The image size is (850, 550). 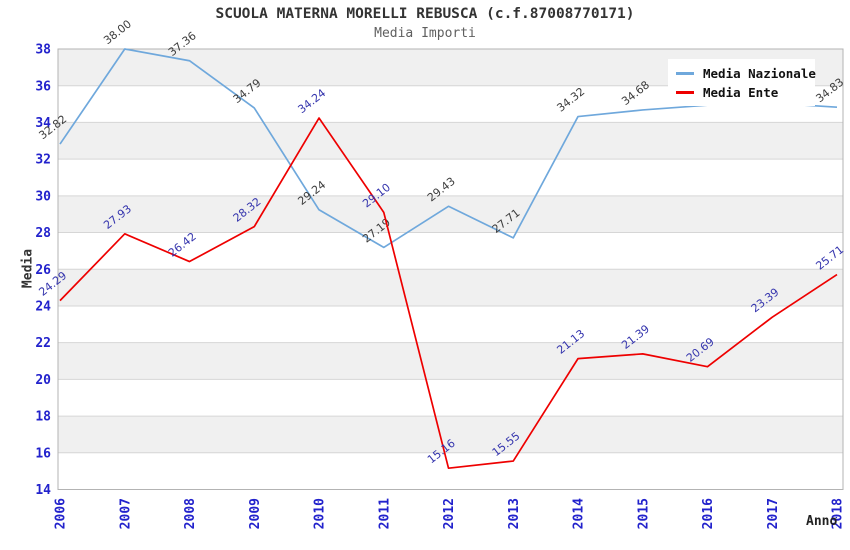 I want to click on y-tick-label: 20, so click(x=43, y=380).